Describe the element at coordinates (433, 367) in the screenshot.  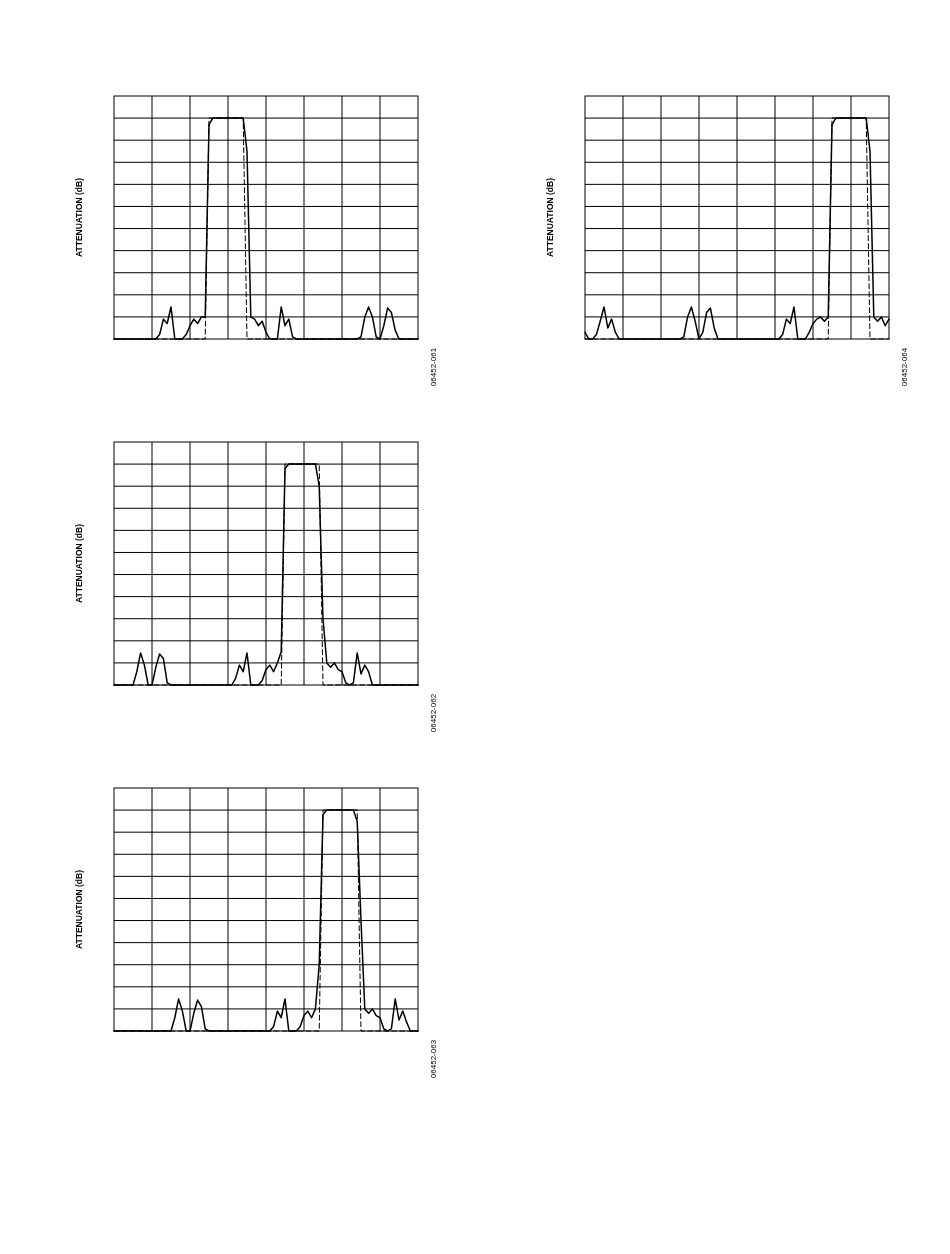
I see `text: 06452-061` at that location.